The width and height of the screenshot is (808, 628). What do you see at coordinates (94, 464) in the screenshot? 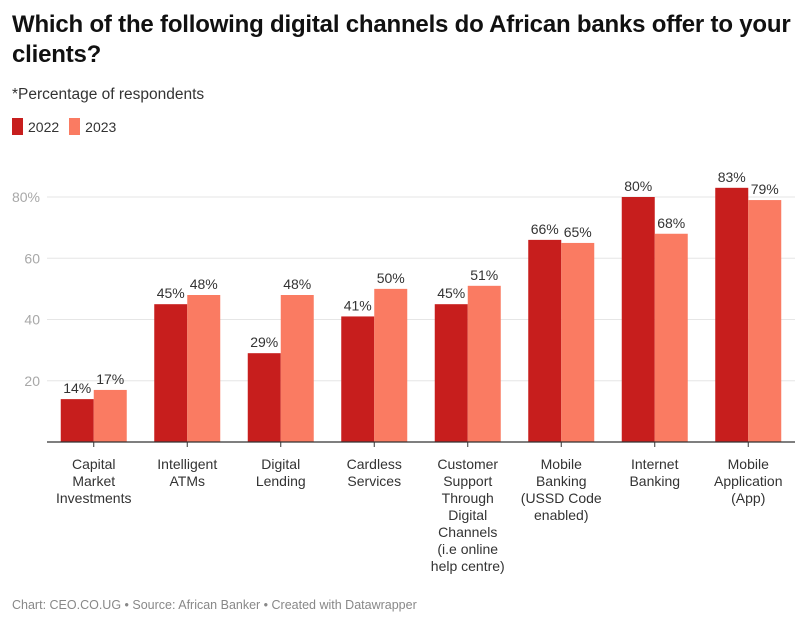
I see `x-tick-label-line: Capital` at bounding box center [94, 464].